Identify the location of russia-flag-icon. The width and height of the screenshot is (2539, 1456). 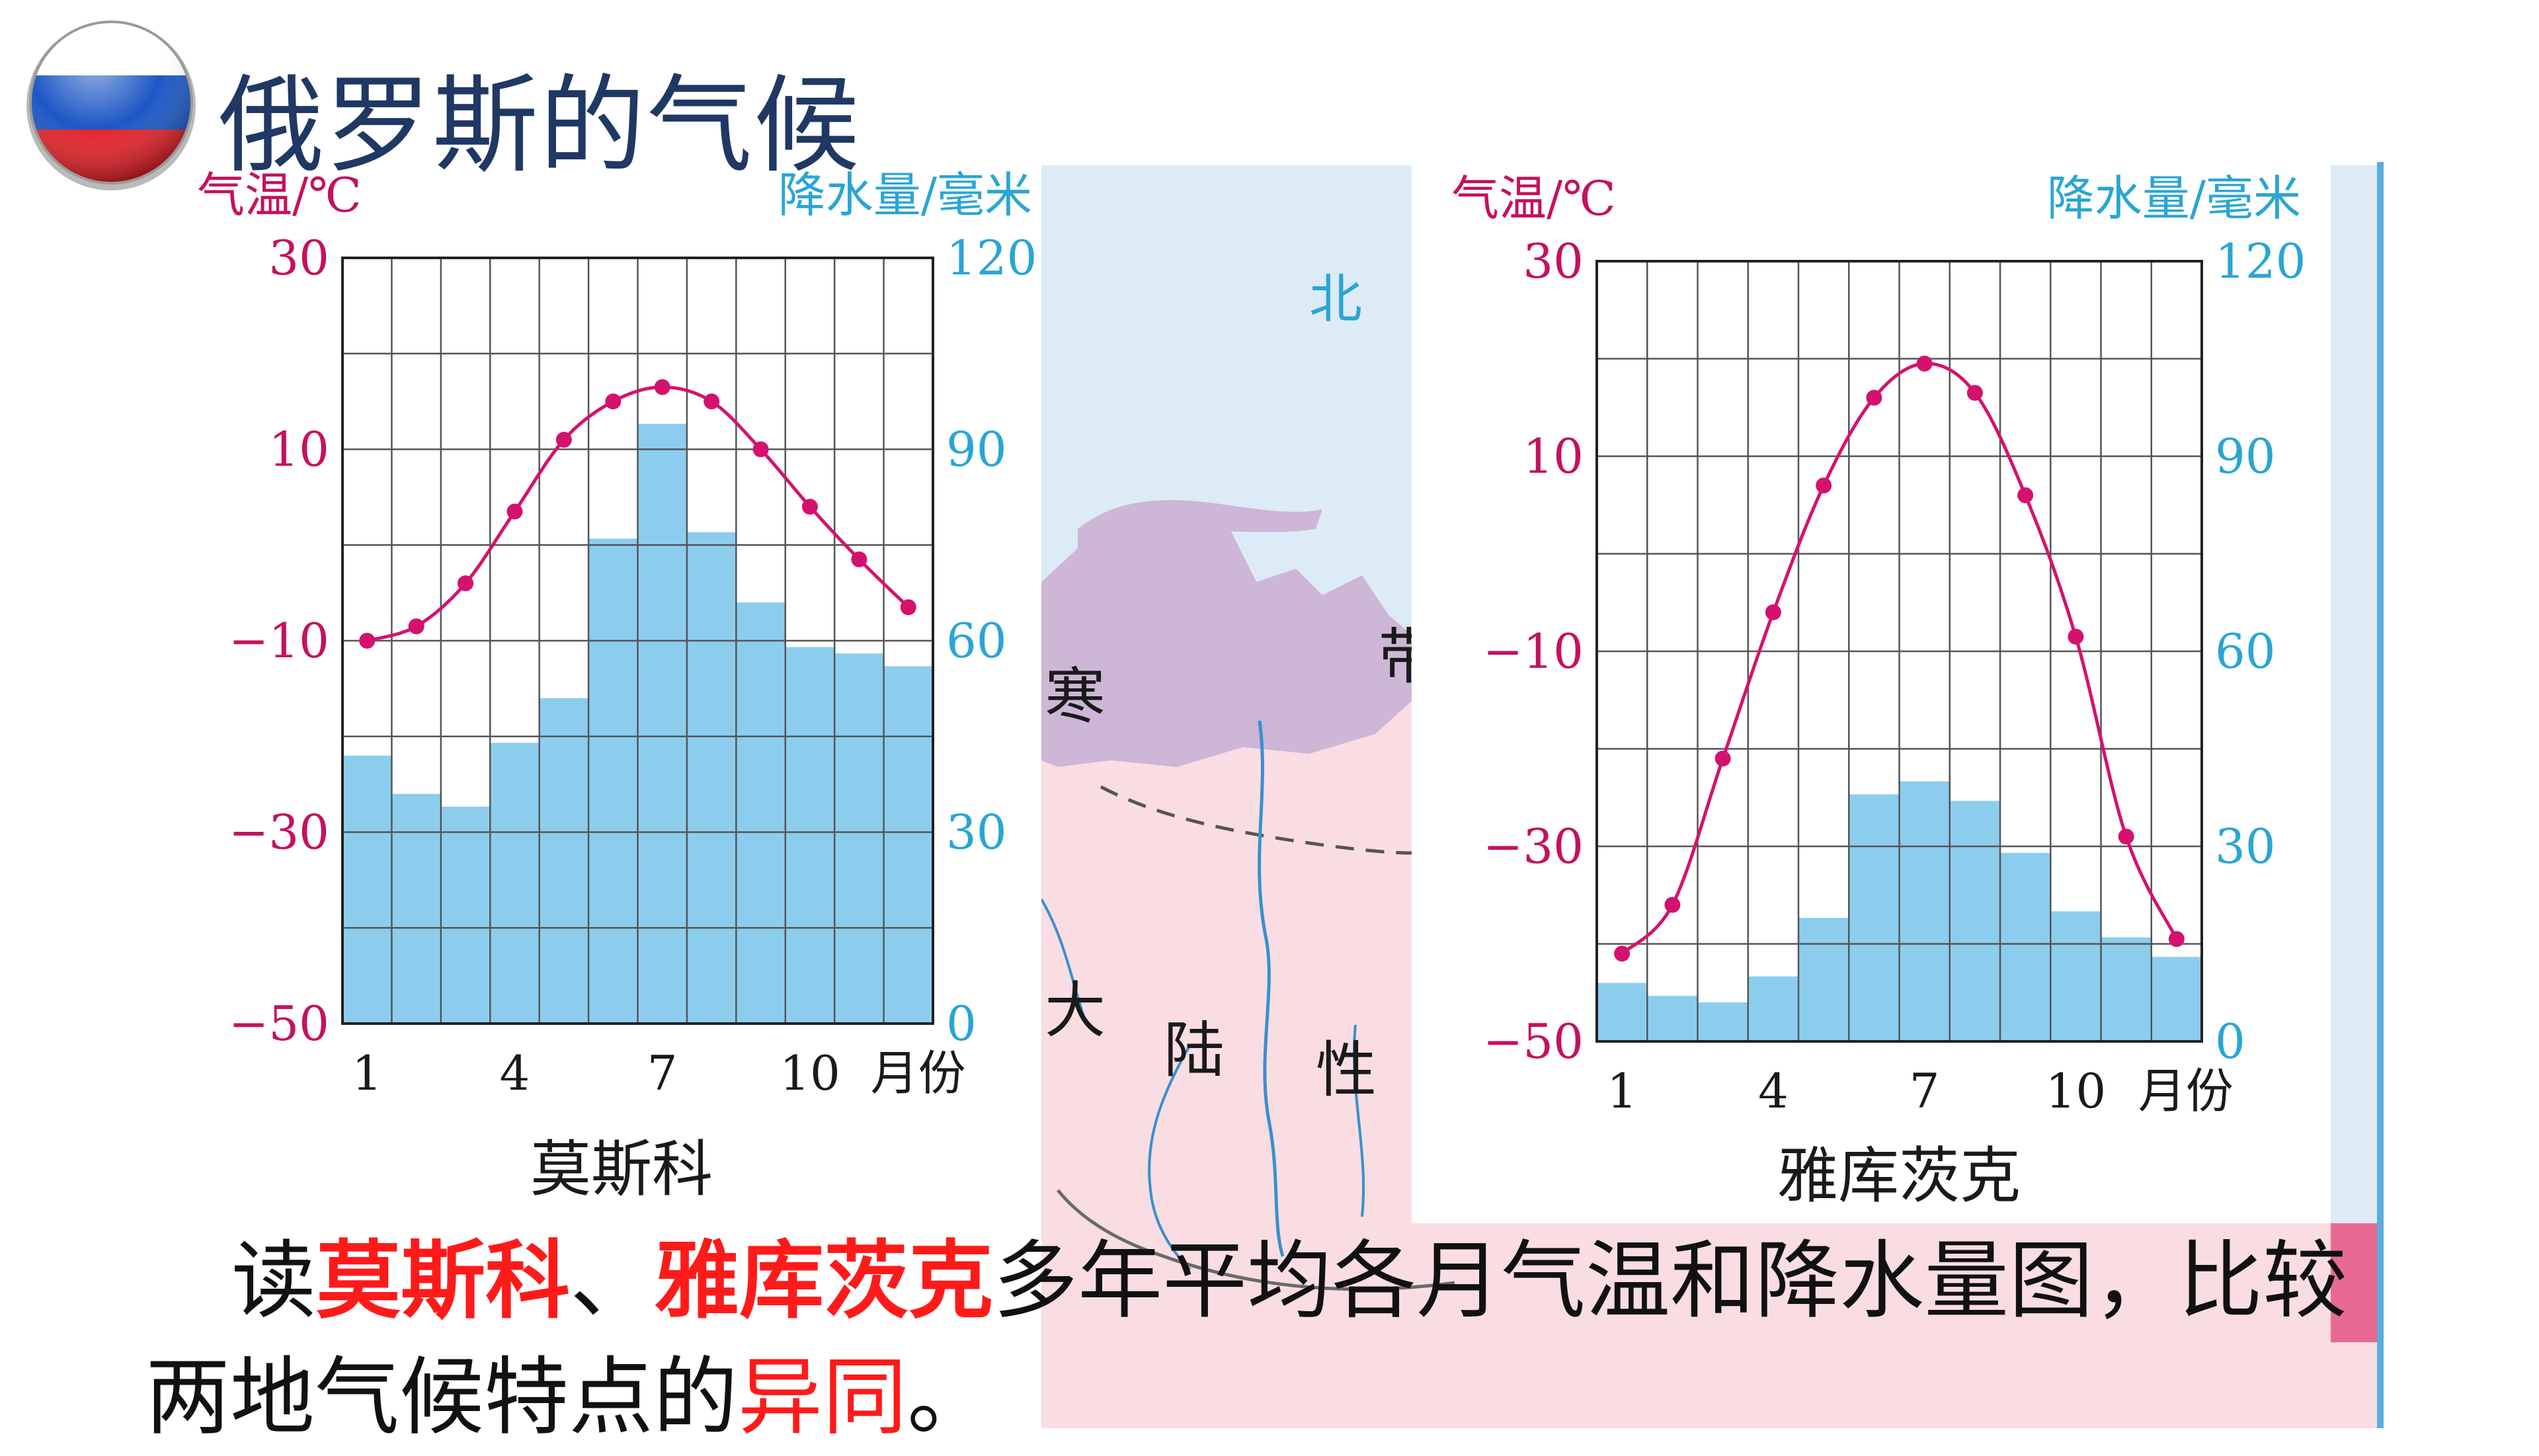
(111, 105).